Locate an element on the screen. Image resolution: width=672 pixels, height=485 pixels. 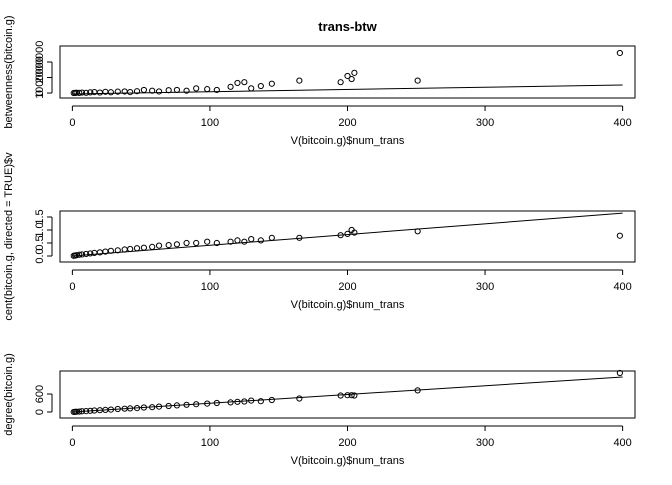
chart-title: trans-btw is located at coordinates (347, 26).